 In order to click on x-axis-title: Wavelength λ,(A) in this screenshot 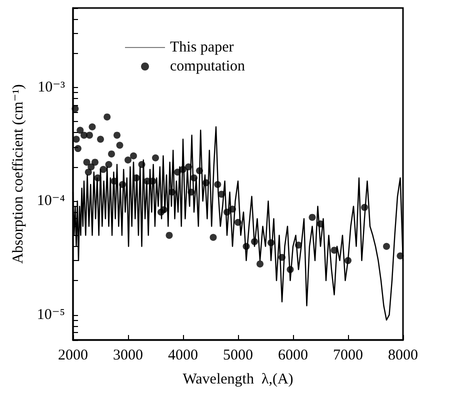, I will do `click(238, 380)`.